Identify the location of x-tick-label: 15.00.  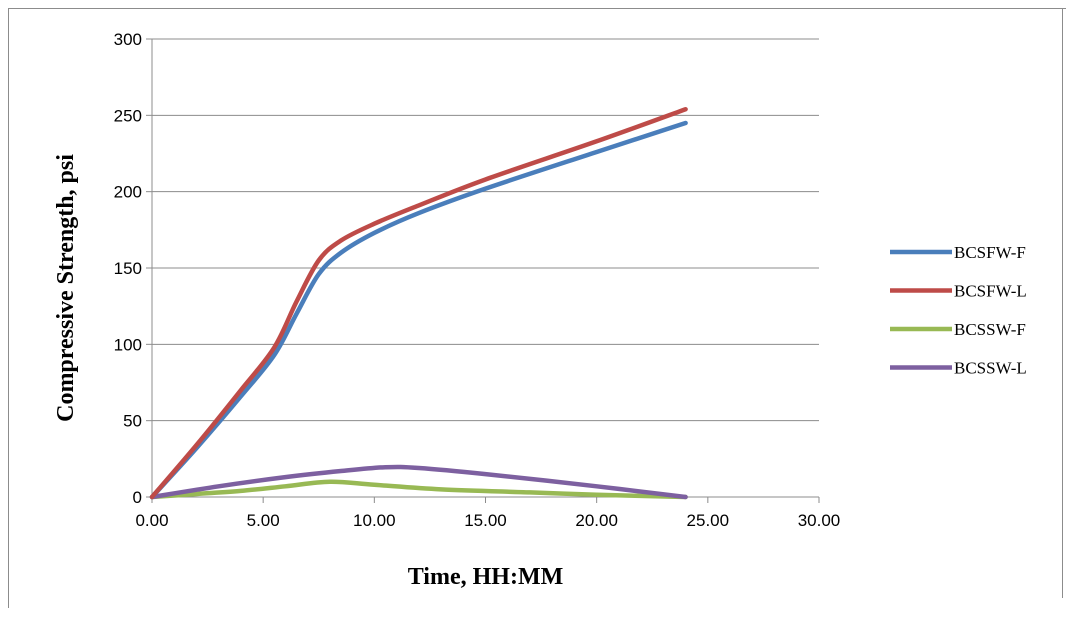
(485, 520).